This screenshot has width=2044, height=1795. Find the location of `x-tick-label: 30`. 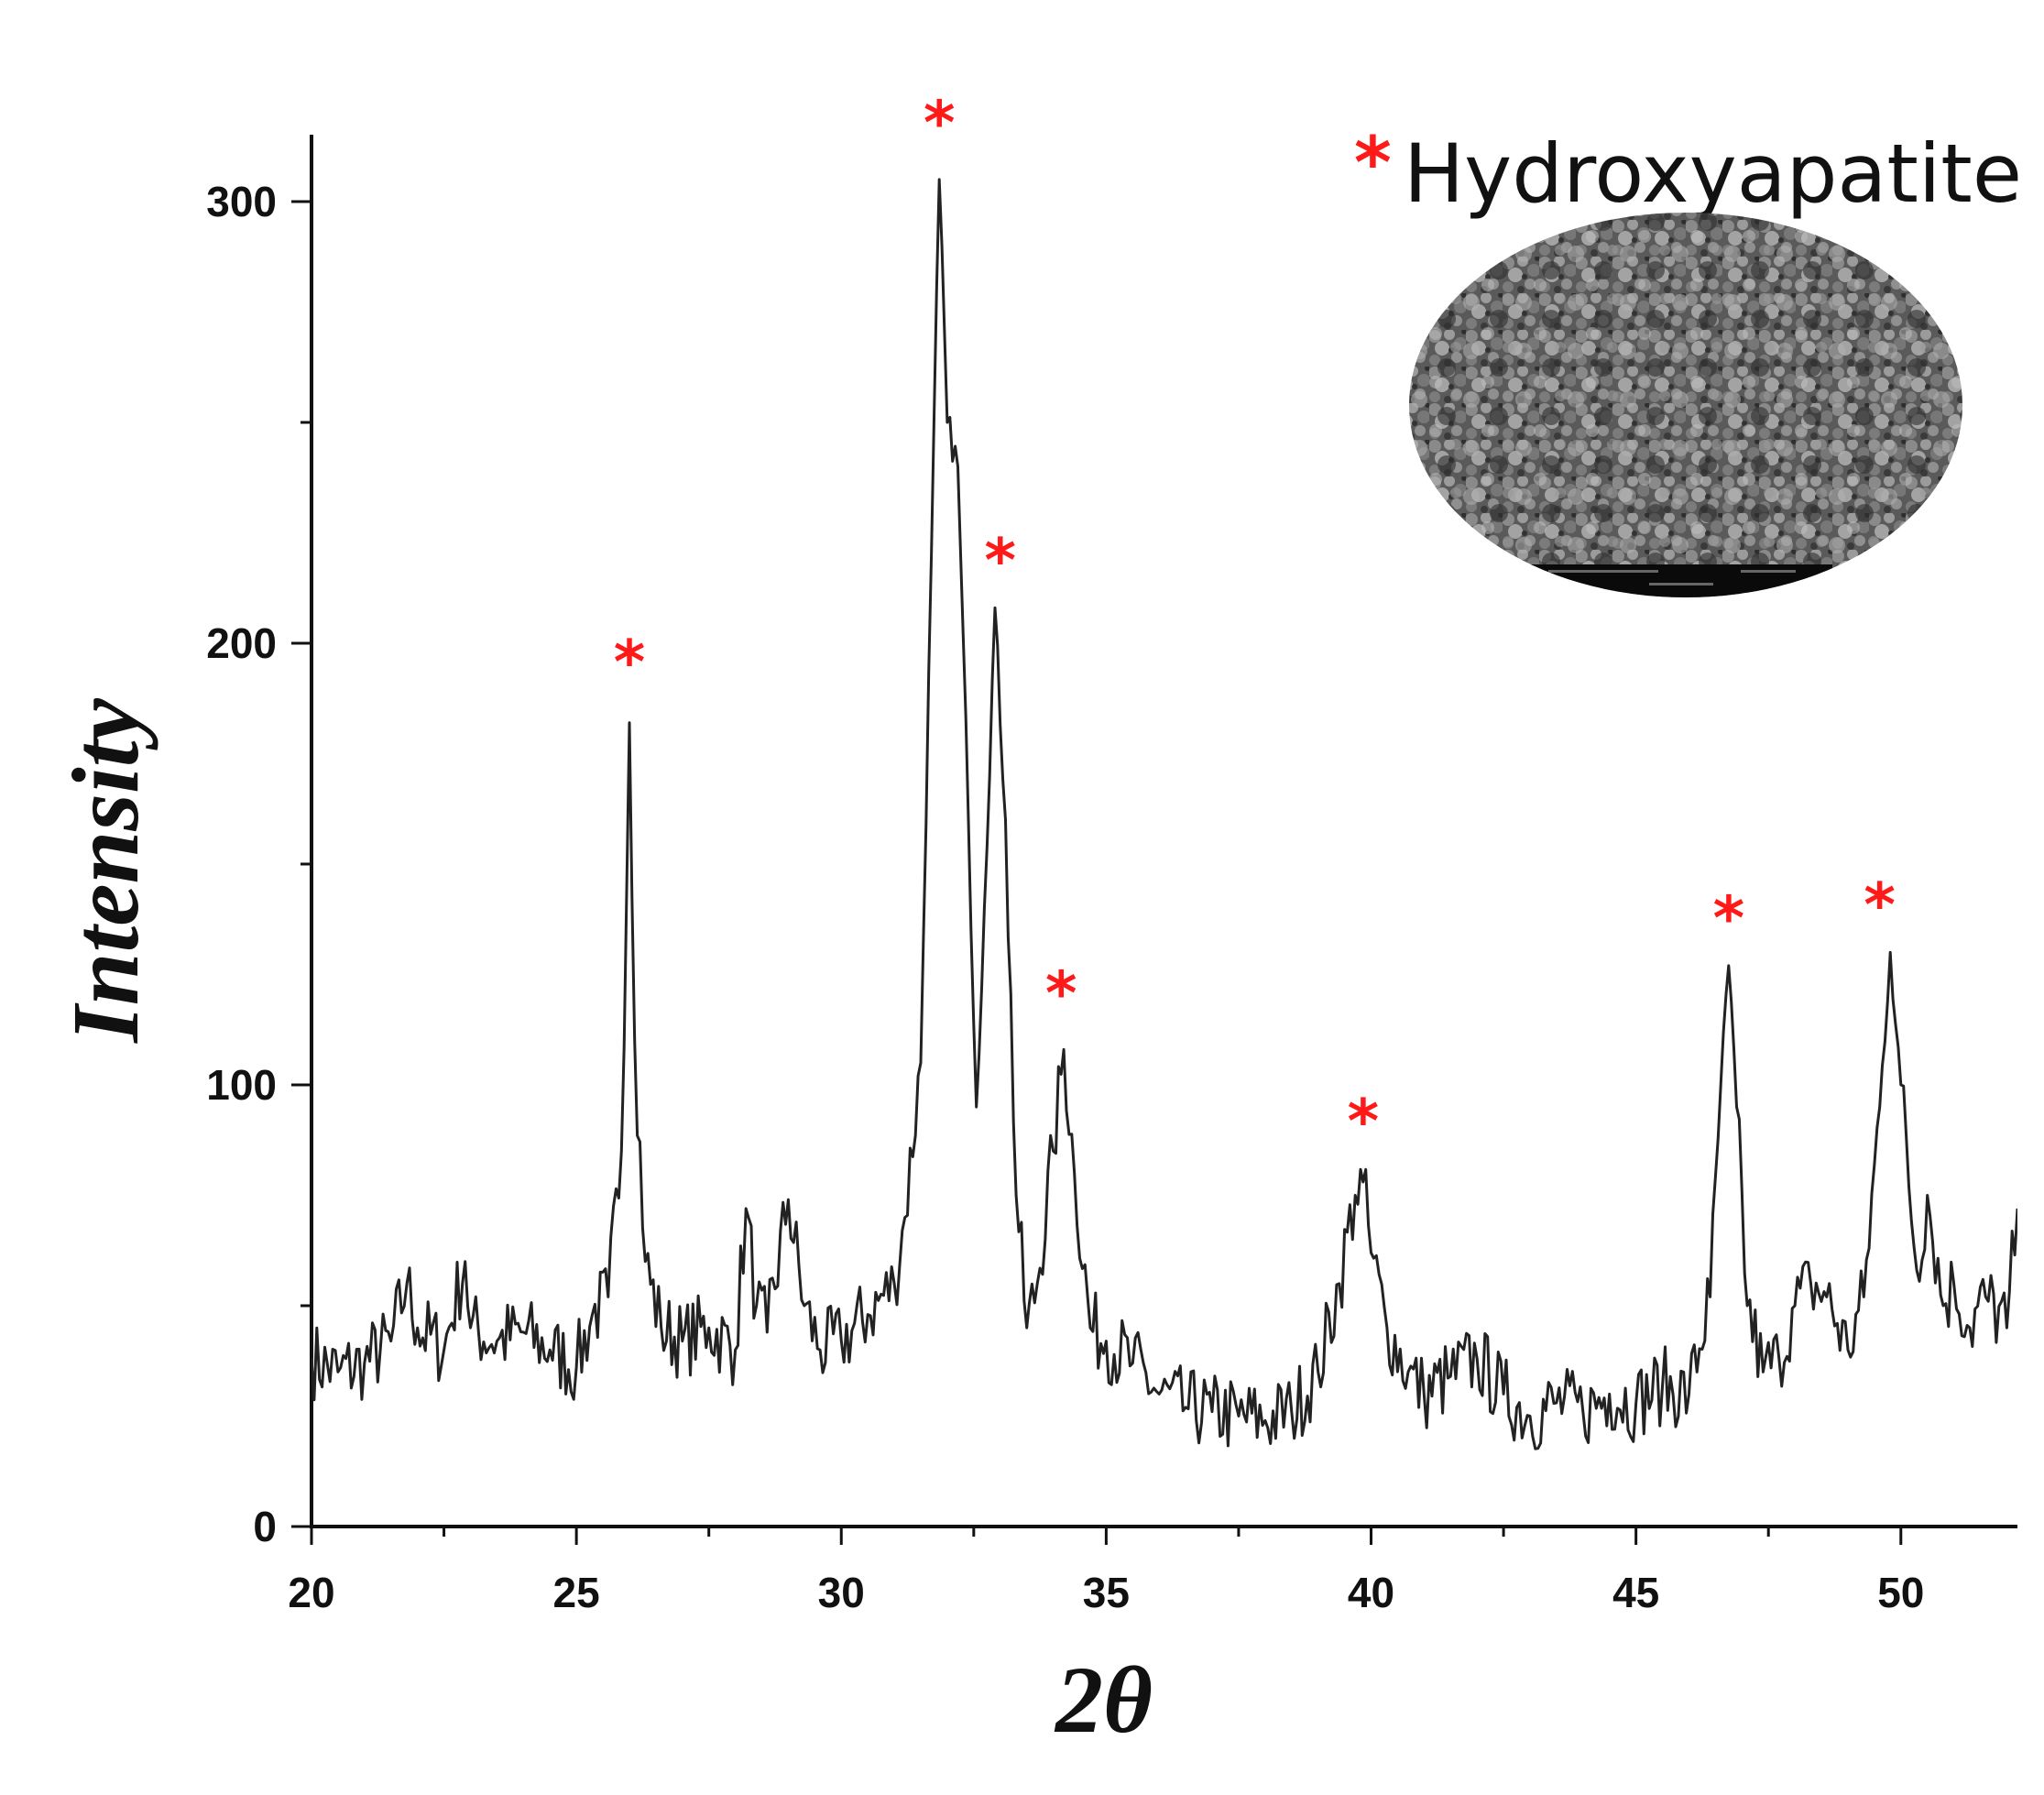

x-tick-label: 30 is located at coordinates (842, 1592).